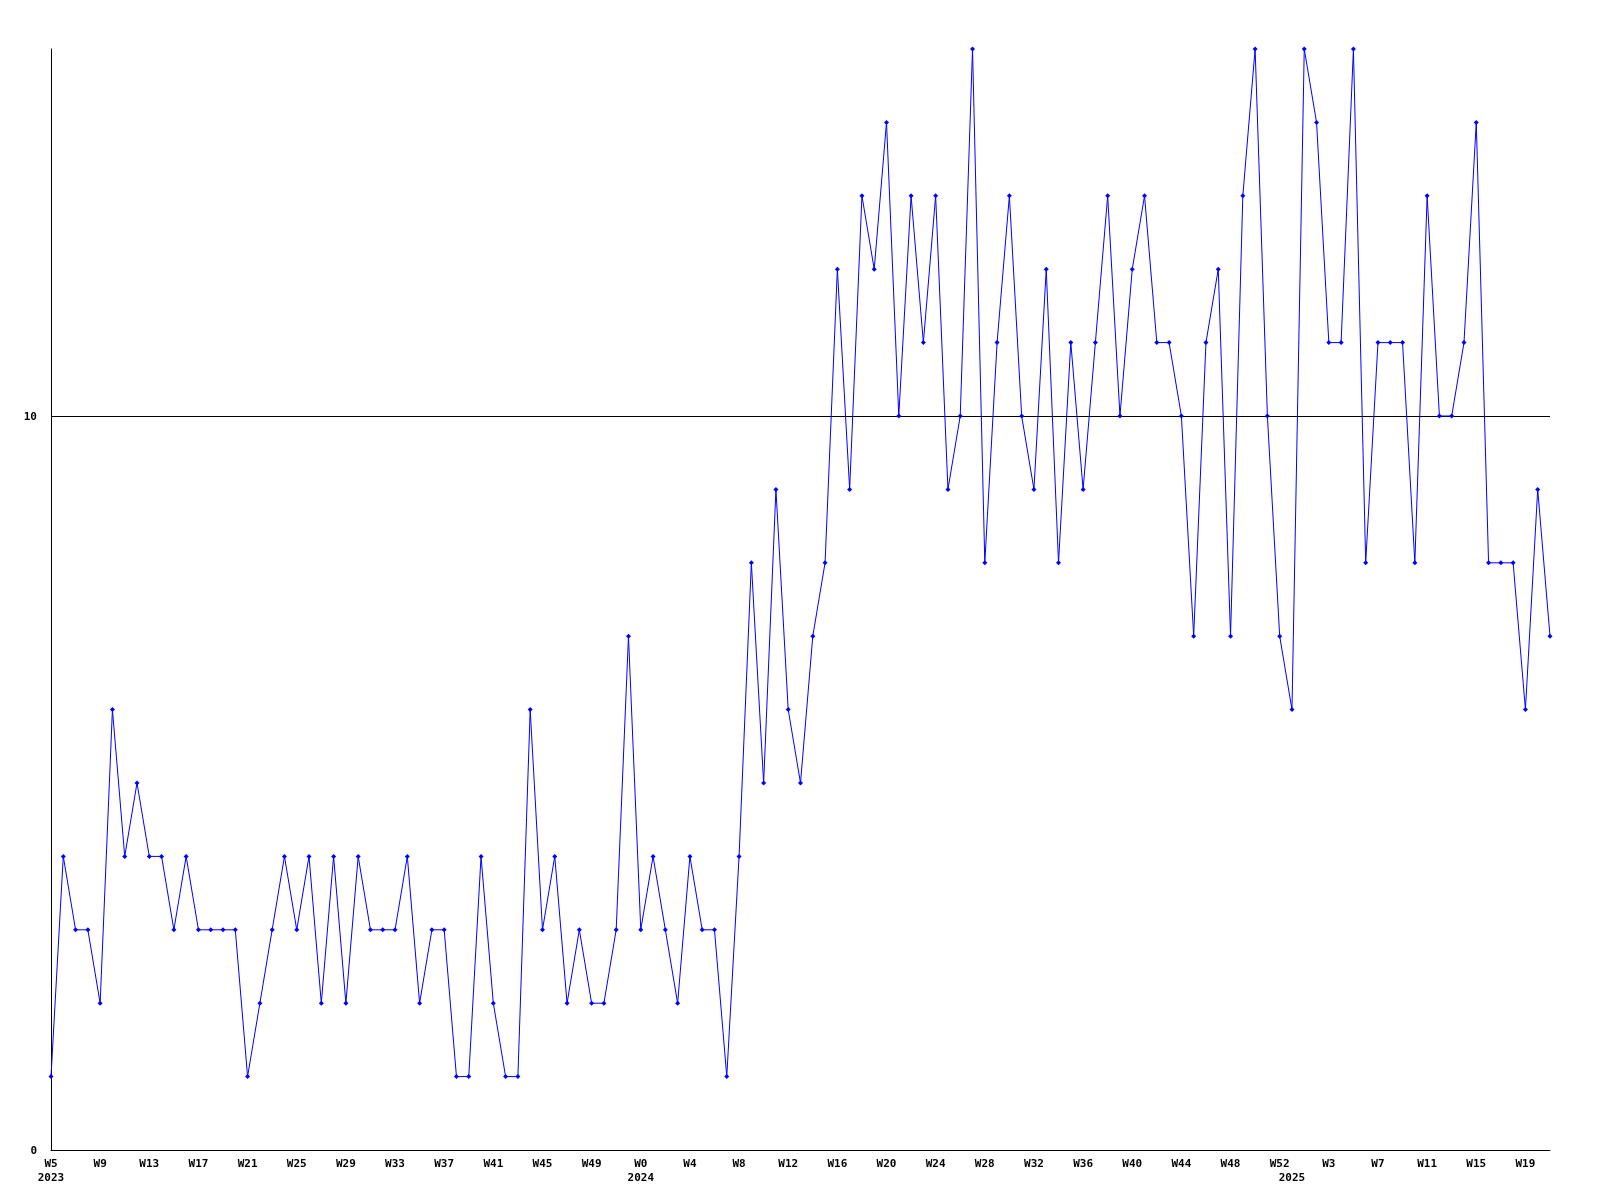  I want to click on y-tick-label: 10, so click(30, 416).